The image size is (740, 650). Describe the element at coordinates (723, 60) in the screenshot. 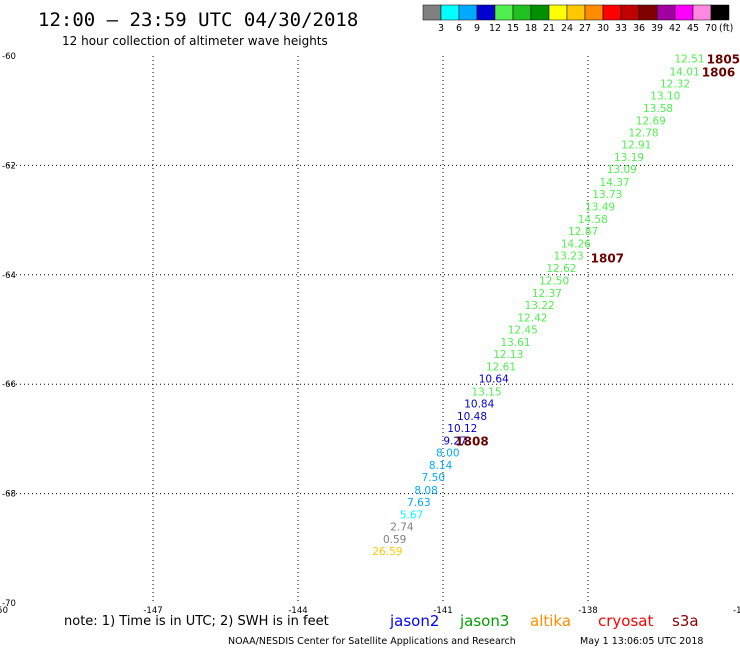

I see `cycle-label: 1805` at that location.